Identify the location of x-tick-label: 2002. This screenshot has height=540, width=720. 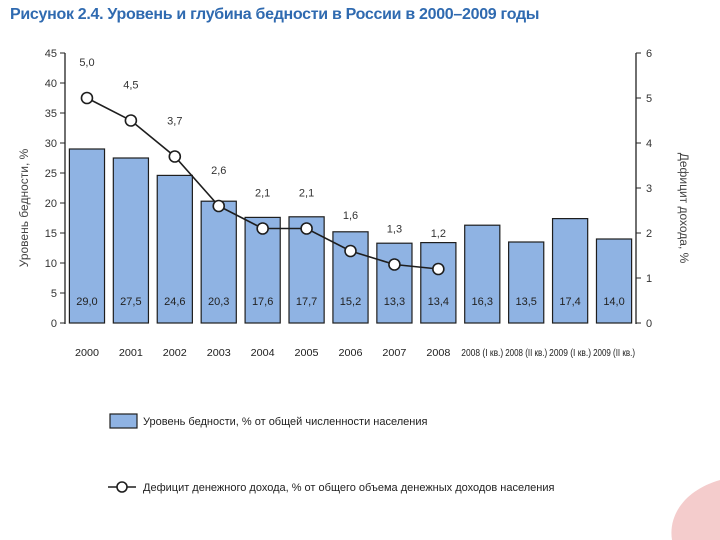
(175, 353).